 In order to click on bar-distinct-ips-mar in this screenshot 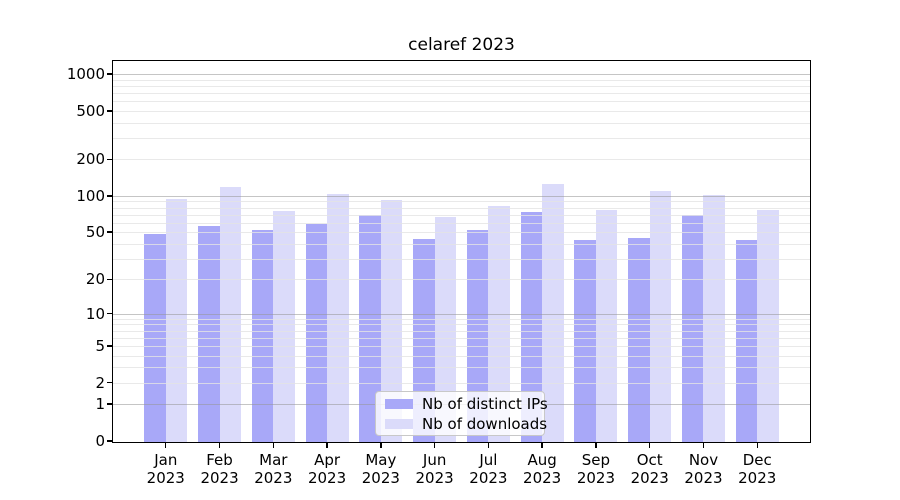, I will do `click(262, 336)`.